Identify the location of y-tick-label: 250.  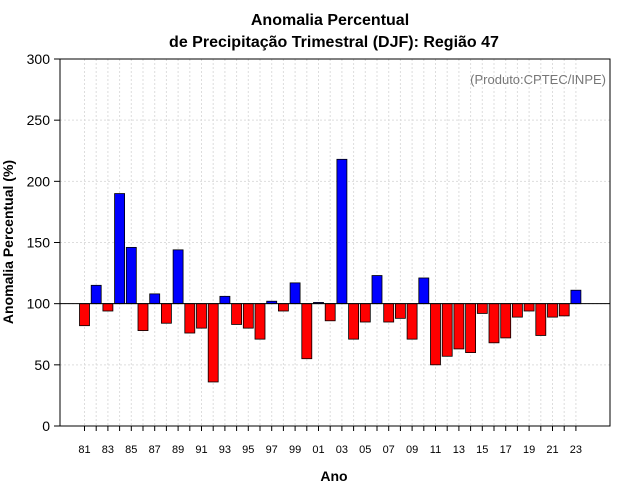
(39, 120).